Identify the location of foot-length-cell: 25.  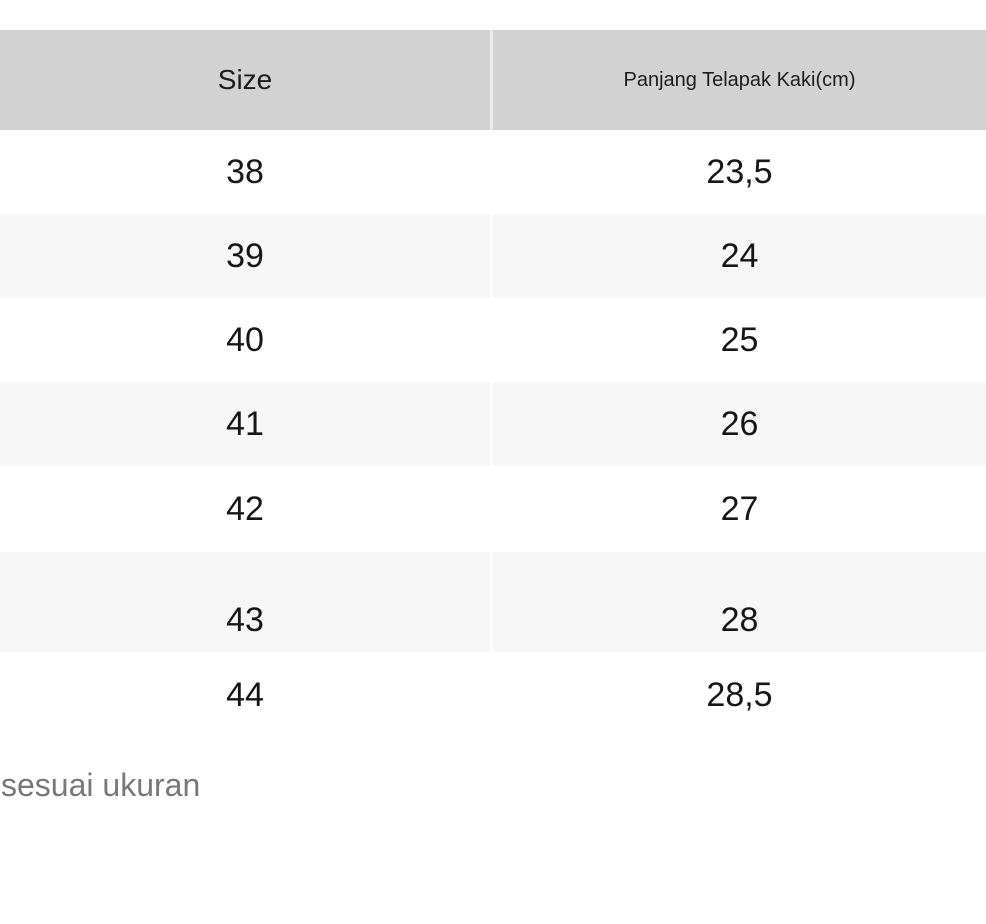
(739, 339).